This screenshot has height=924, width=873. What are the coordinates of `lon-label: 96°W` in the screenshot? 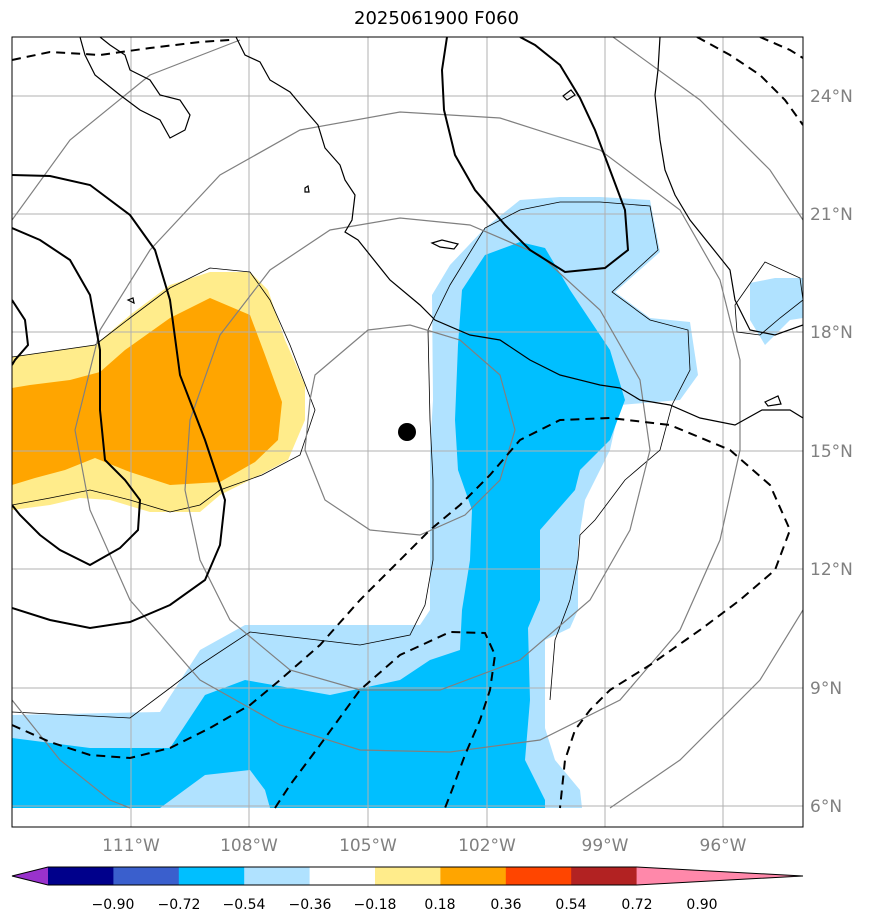 It's located at (723, 846).